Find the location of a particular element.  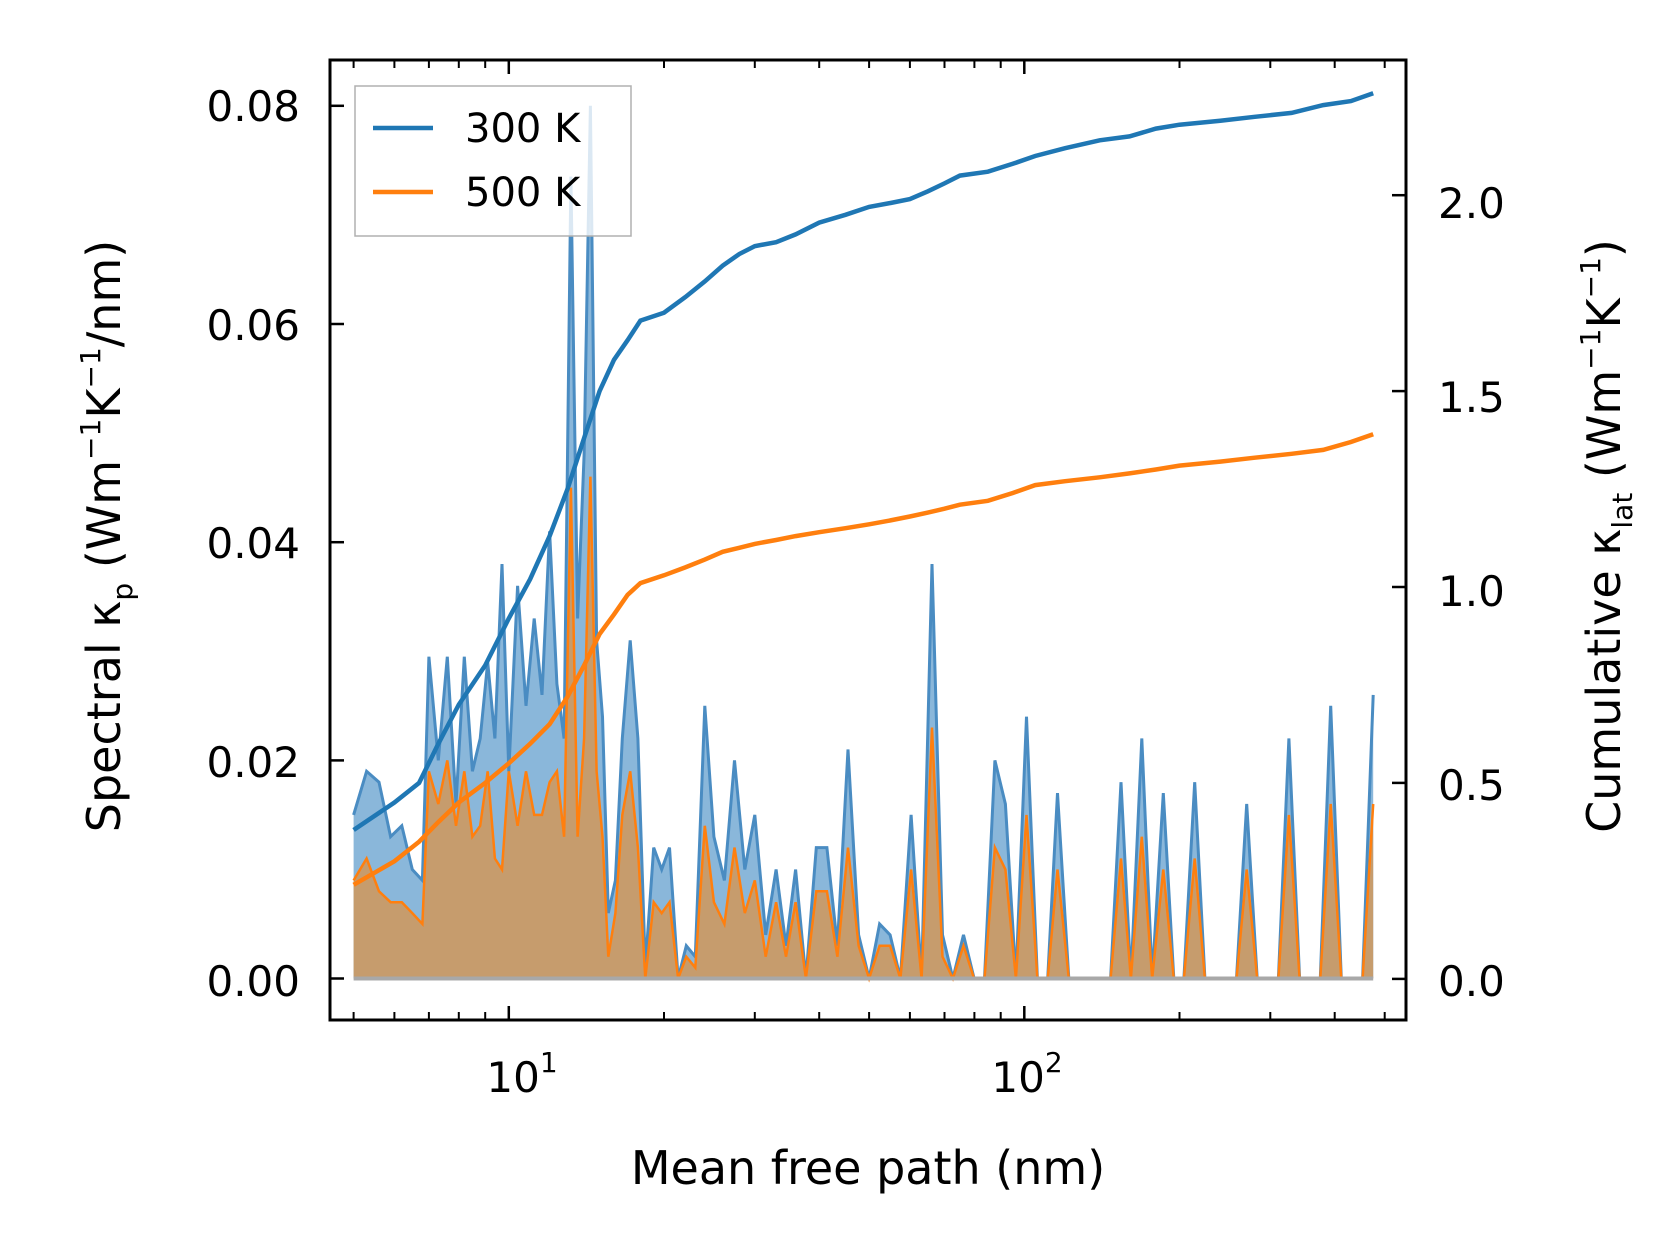

left-y-tick-labels: 0.00 0.02 0.04 0.06 0.08 is located at coordinates (253, 544).